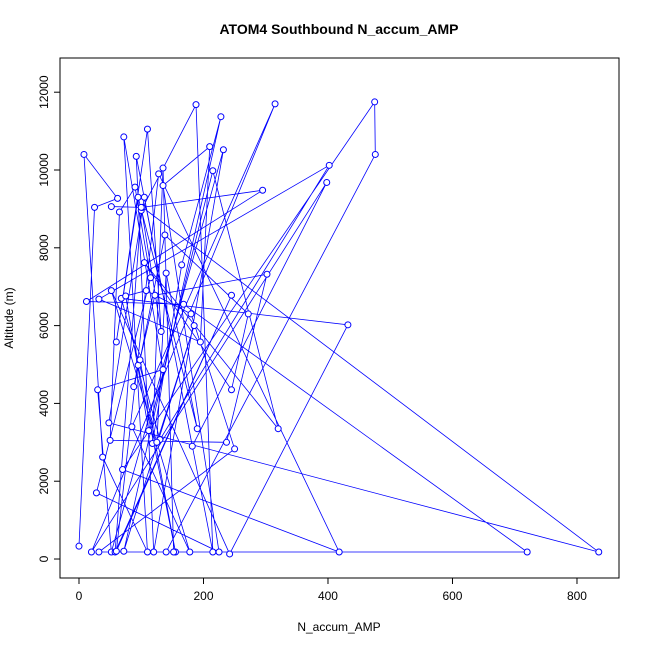  Describe the element at coordinates (44, 481) in the screenshot. I see `y-tick-label: 2000` at that location.